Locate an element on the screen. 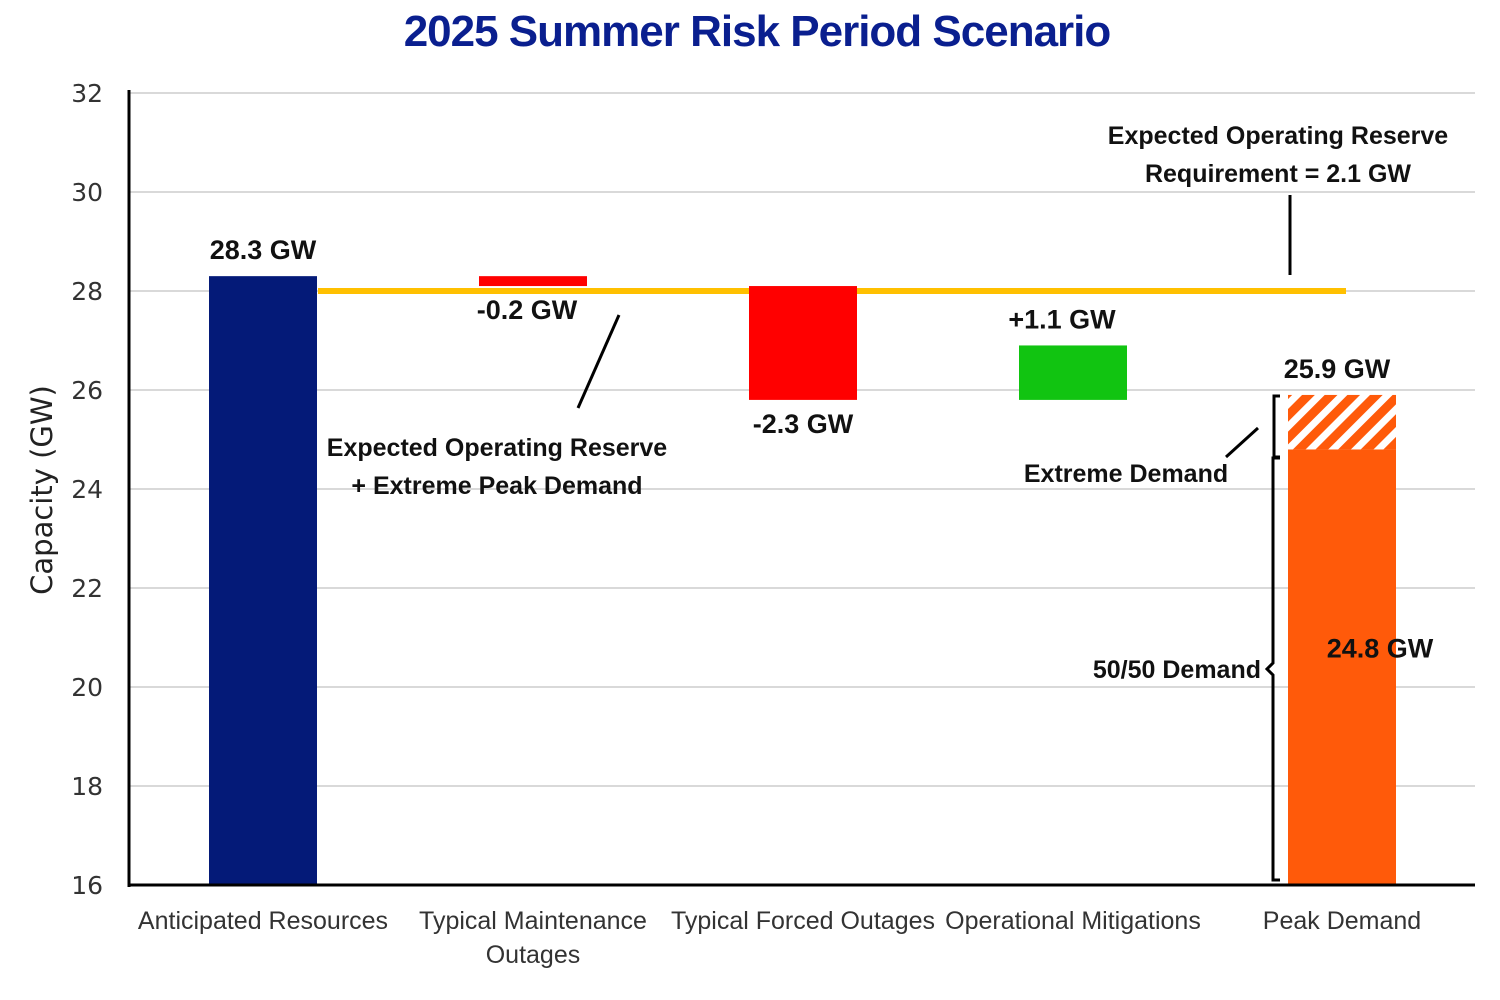 The image size is (1500, 1000). x-category-label: Typical Forced Outages is located at coordinates (803, 921).